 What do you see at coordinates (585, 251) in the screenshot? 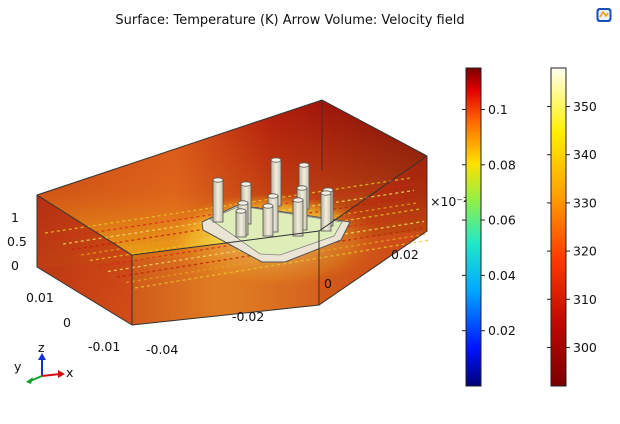
I see `colorbar-tick-label: 320` at bounding box center [585, 251].